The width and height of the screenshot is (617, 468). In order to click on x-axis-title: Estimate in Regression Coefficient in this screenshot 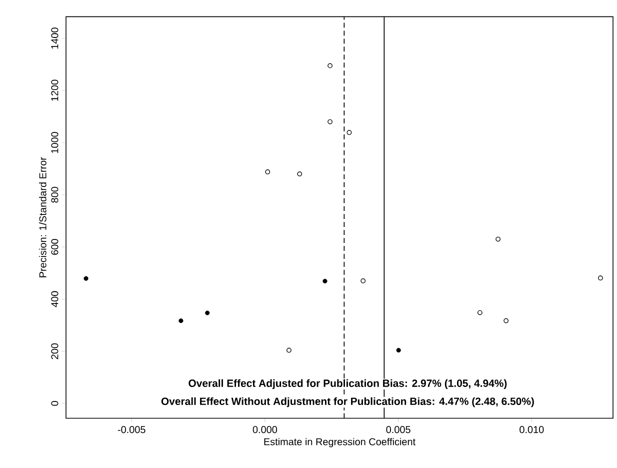, I will do `click(340, 443)`.